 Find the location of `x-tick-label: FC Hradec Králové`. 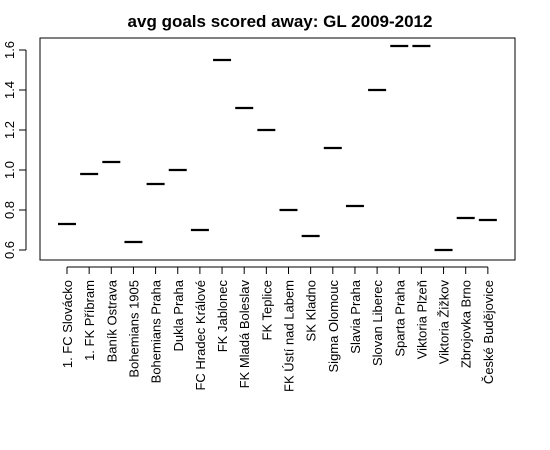

x-tick-label: FC Hradec Králové is located at coordinates (200, 335).